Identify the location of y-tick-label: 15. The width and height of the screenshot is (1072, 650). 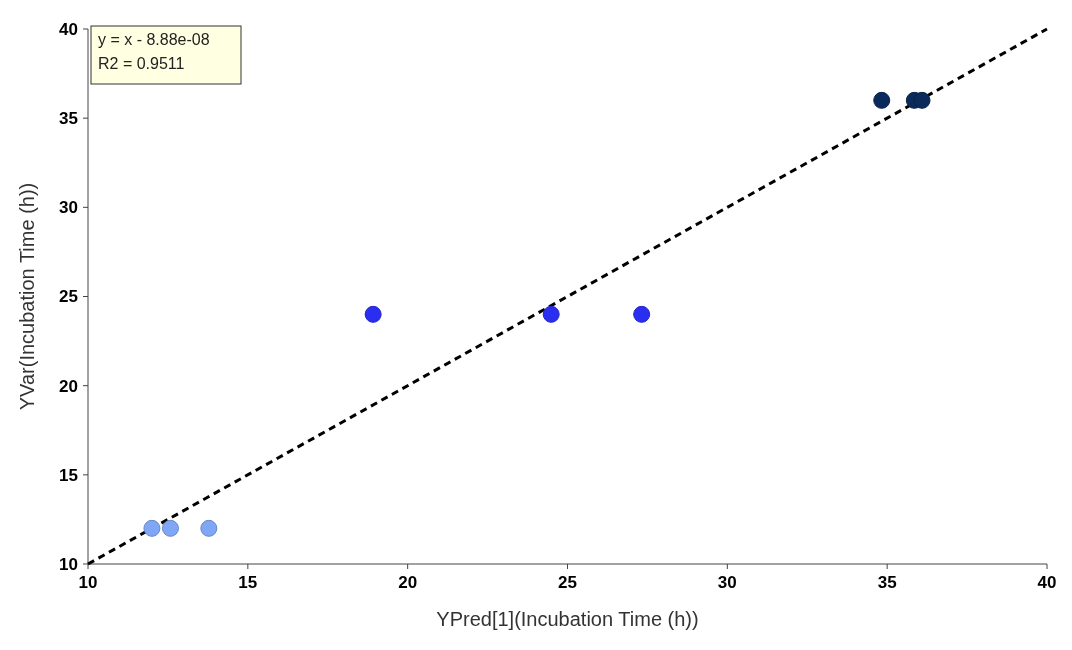
(68, 475).